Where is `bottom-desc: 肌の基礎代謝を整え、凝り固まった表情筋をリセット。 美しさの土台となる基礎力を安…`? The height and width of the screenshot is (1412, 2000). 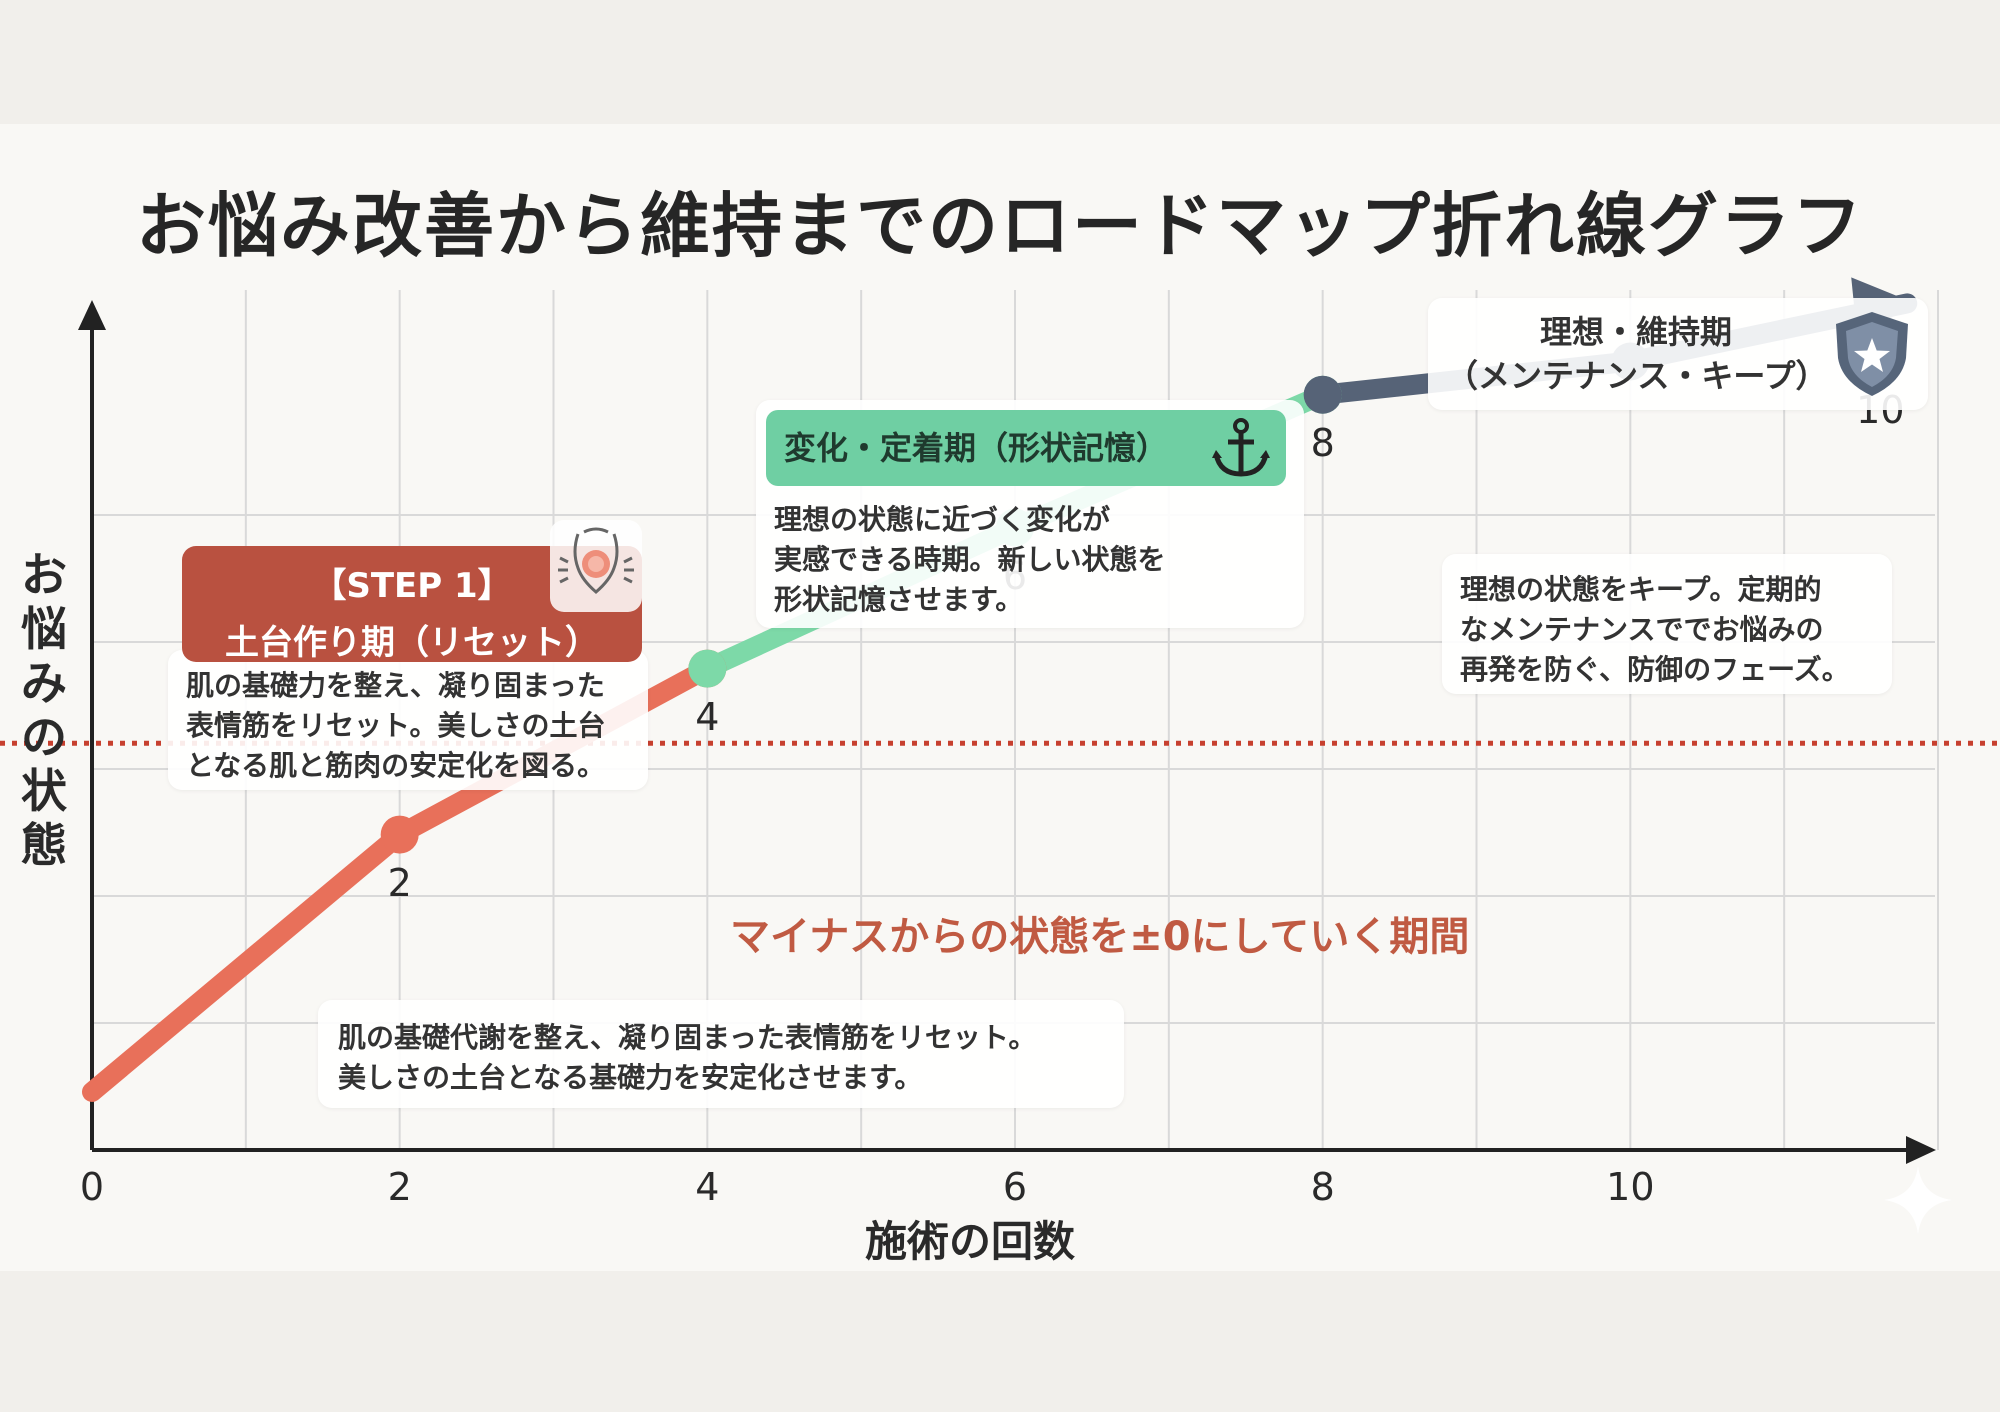 bottom-desc: 肌の基礎代謝を整え、凝り固まった表情筋をリセット。 美しさの土台となる基礎力を安… is located at coordinates (687, 1057).